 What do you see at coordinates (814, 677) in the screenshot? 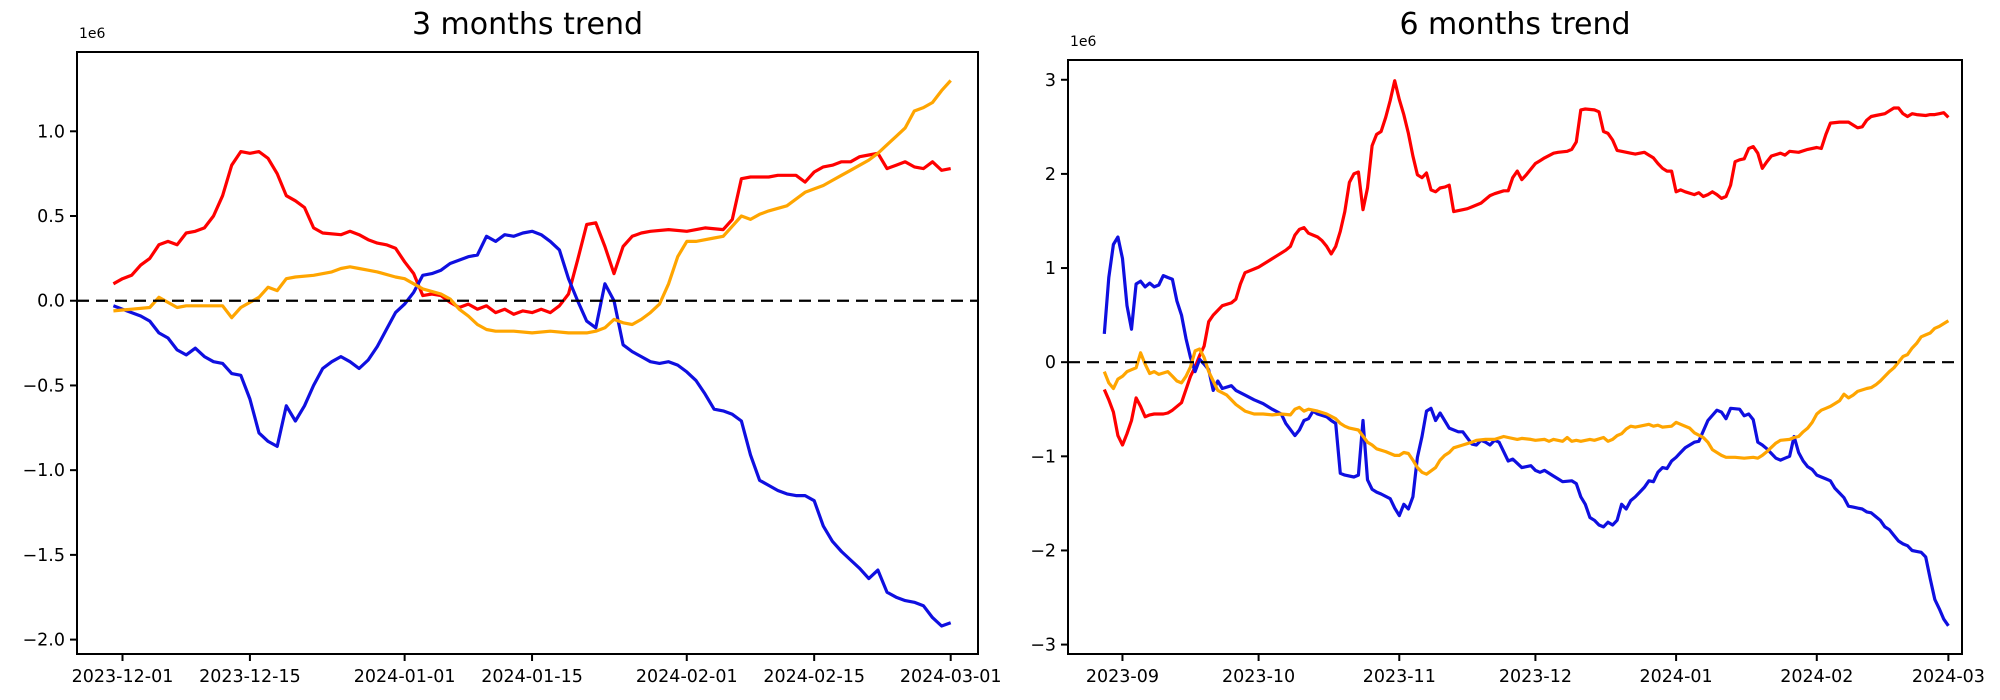
I see `x-tick-label: 2024-02-15` at bounding box center [814, 677].